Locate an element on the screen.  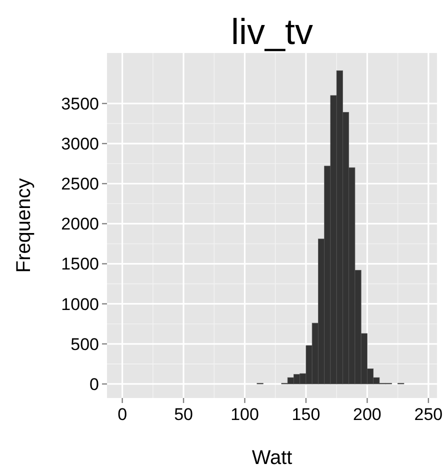
y-tick-label: 0 is located at coordinates (94, 384).